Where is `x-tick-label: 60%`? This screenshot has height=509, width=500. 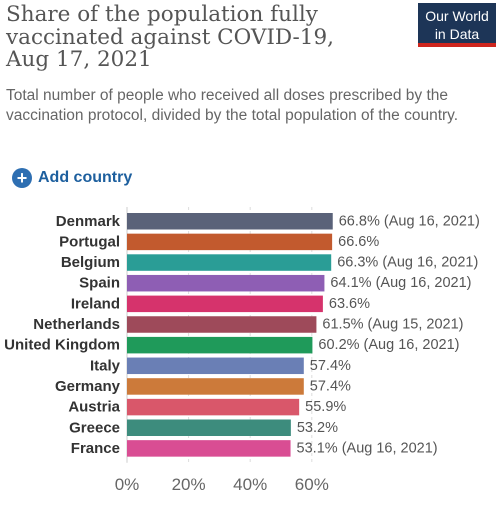 x-tick-label: 60% is located at coordinates (312, 484).